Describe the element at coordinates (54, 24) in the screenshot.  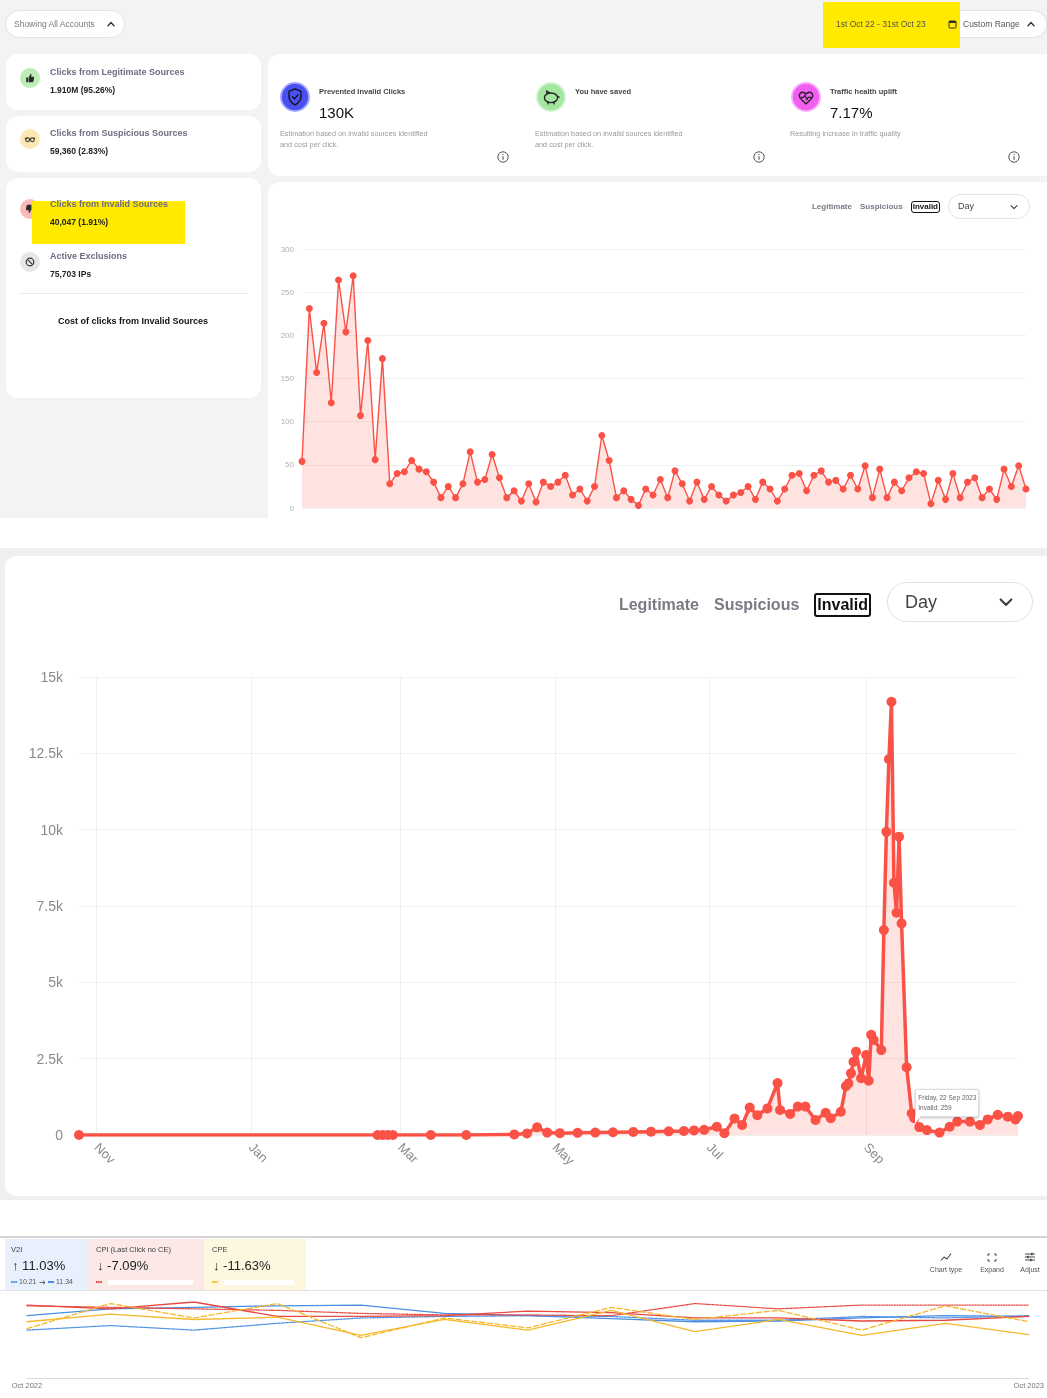
I see `text: Showing All Accounts` at that location.